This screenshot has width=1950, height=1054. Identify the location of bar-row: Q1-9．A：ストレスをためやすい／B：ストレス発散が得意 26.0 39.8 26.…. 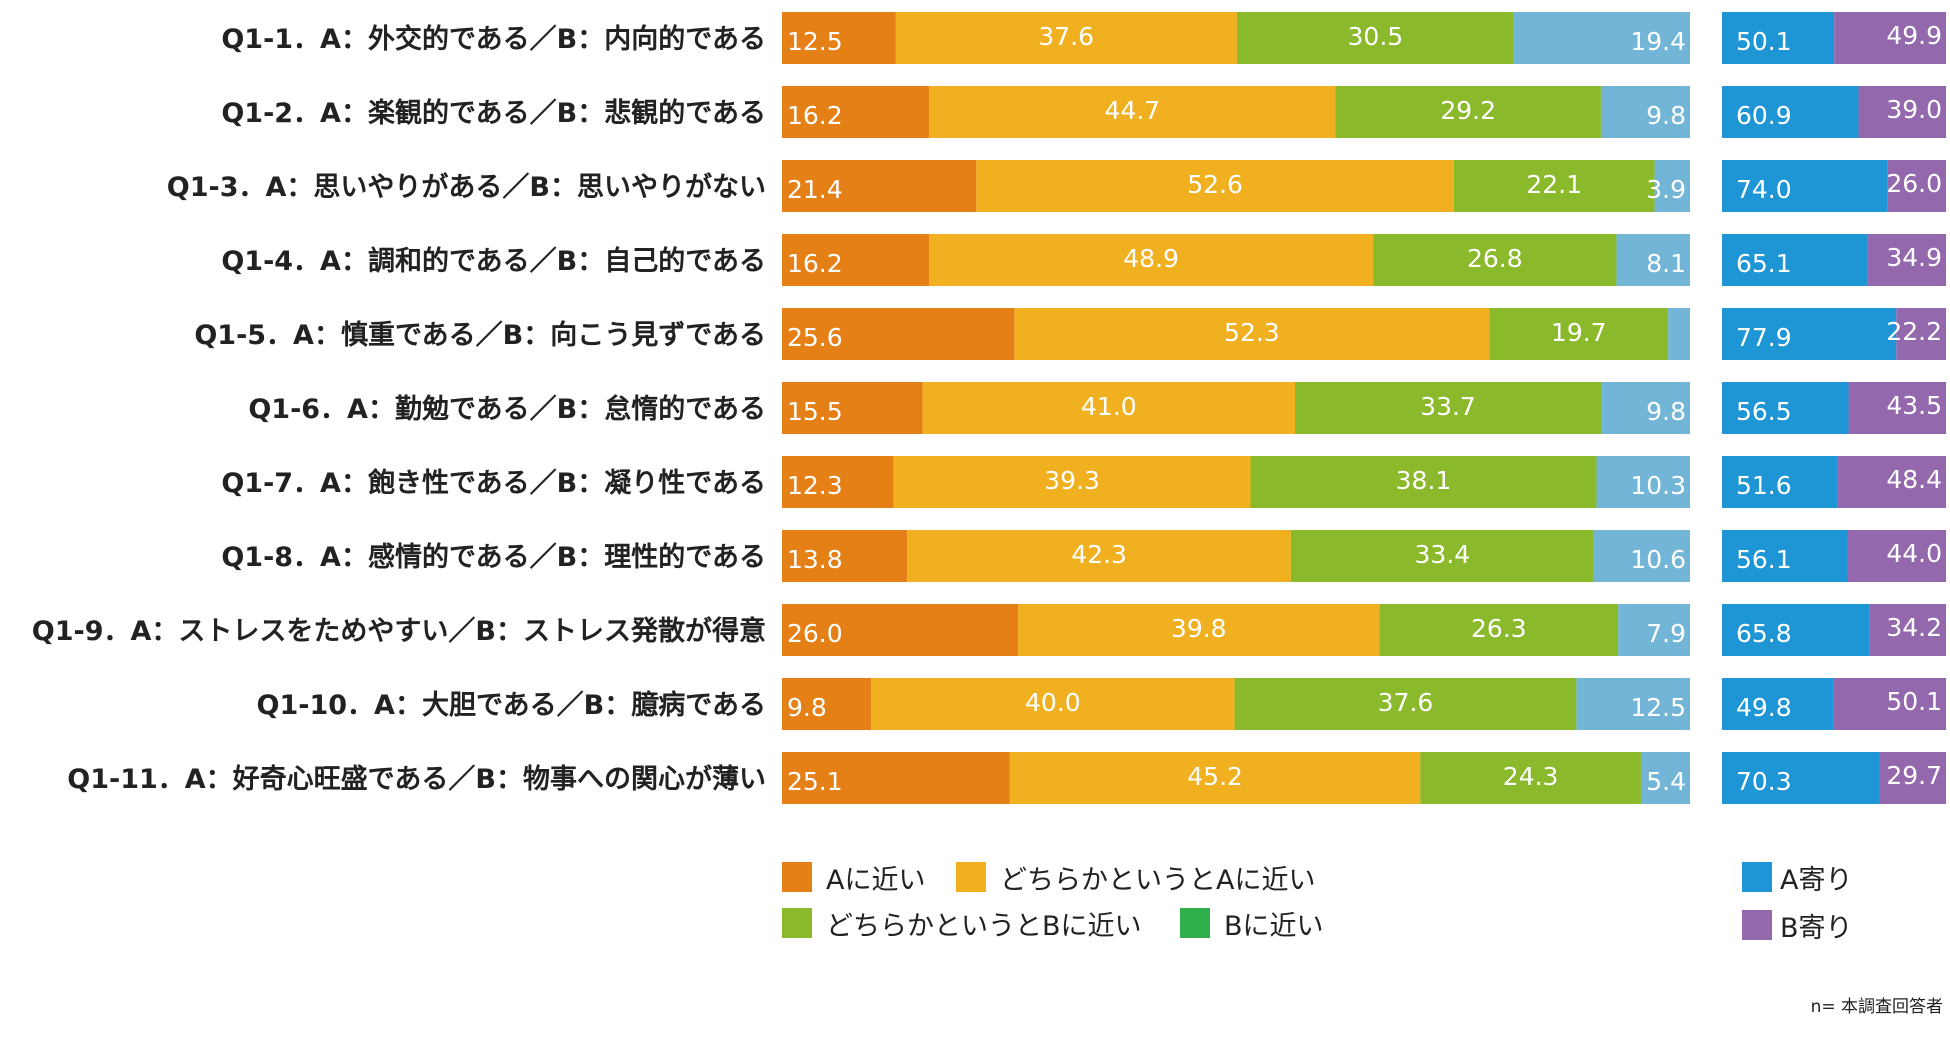
(989, 630).